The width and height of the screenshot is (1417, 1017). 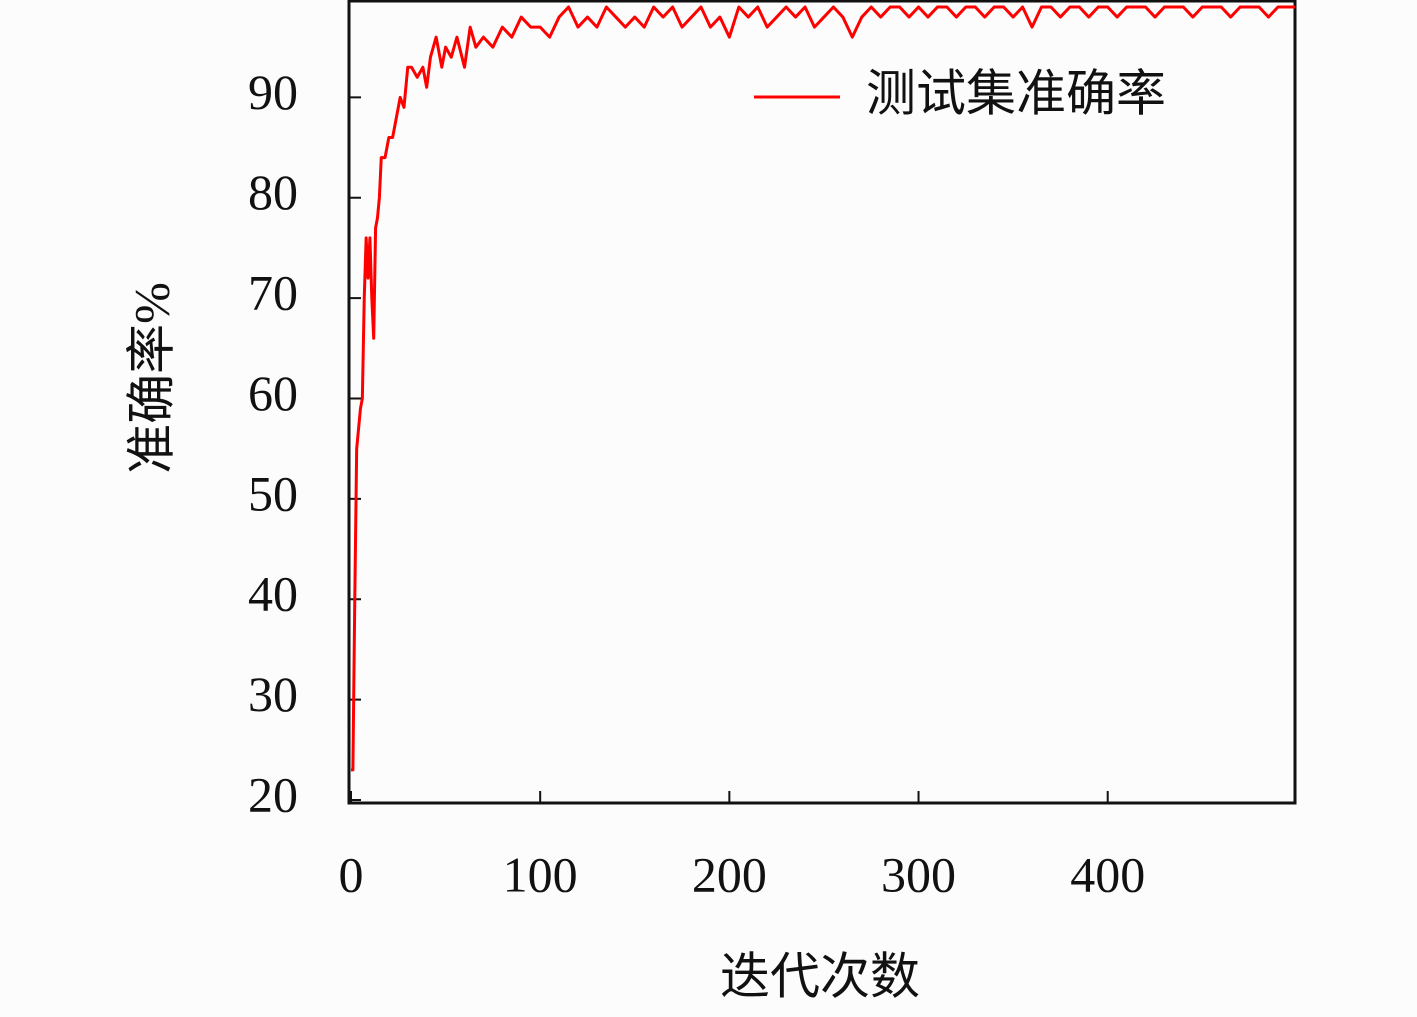 I want to click on legend-label: 测试集准确率, so click(x=1016, y=93).